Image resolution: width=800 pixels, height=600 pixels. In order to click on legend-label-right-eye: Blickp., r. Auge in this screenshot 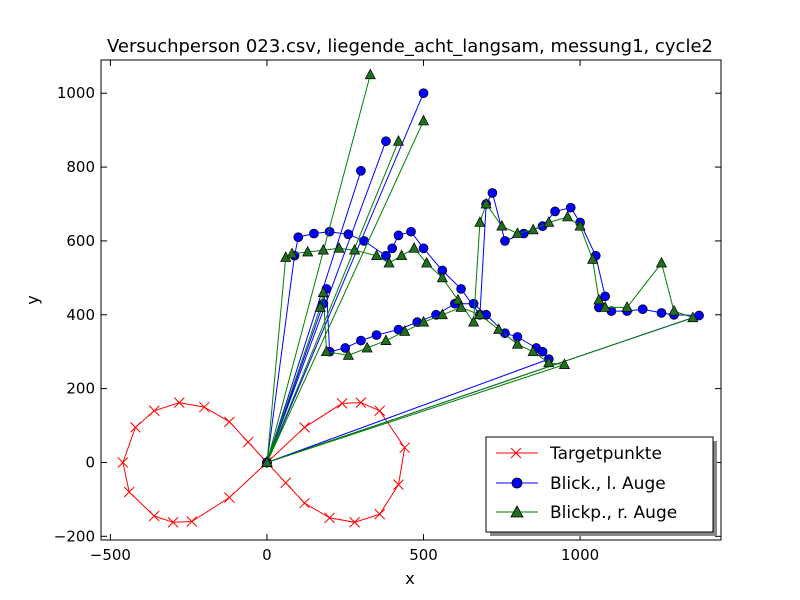, I will do `click(613, 513)`.